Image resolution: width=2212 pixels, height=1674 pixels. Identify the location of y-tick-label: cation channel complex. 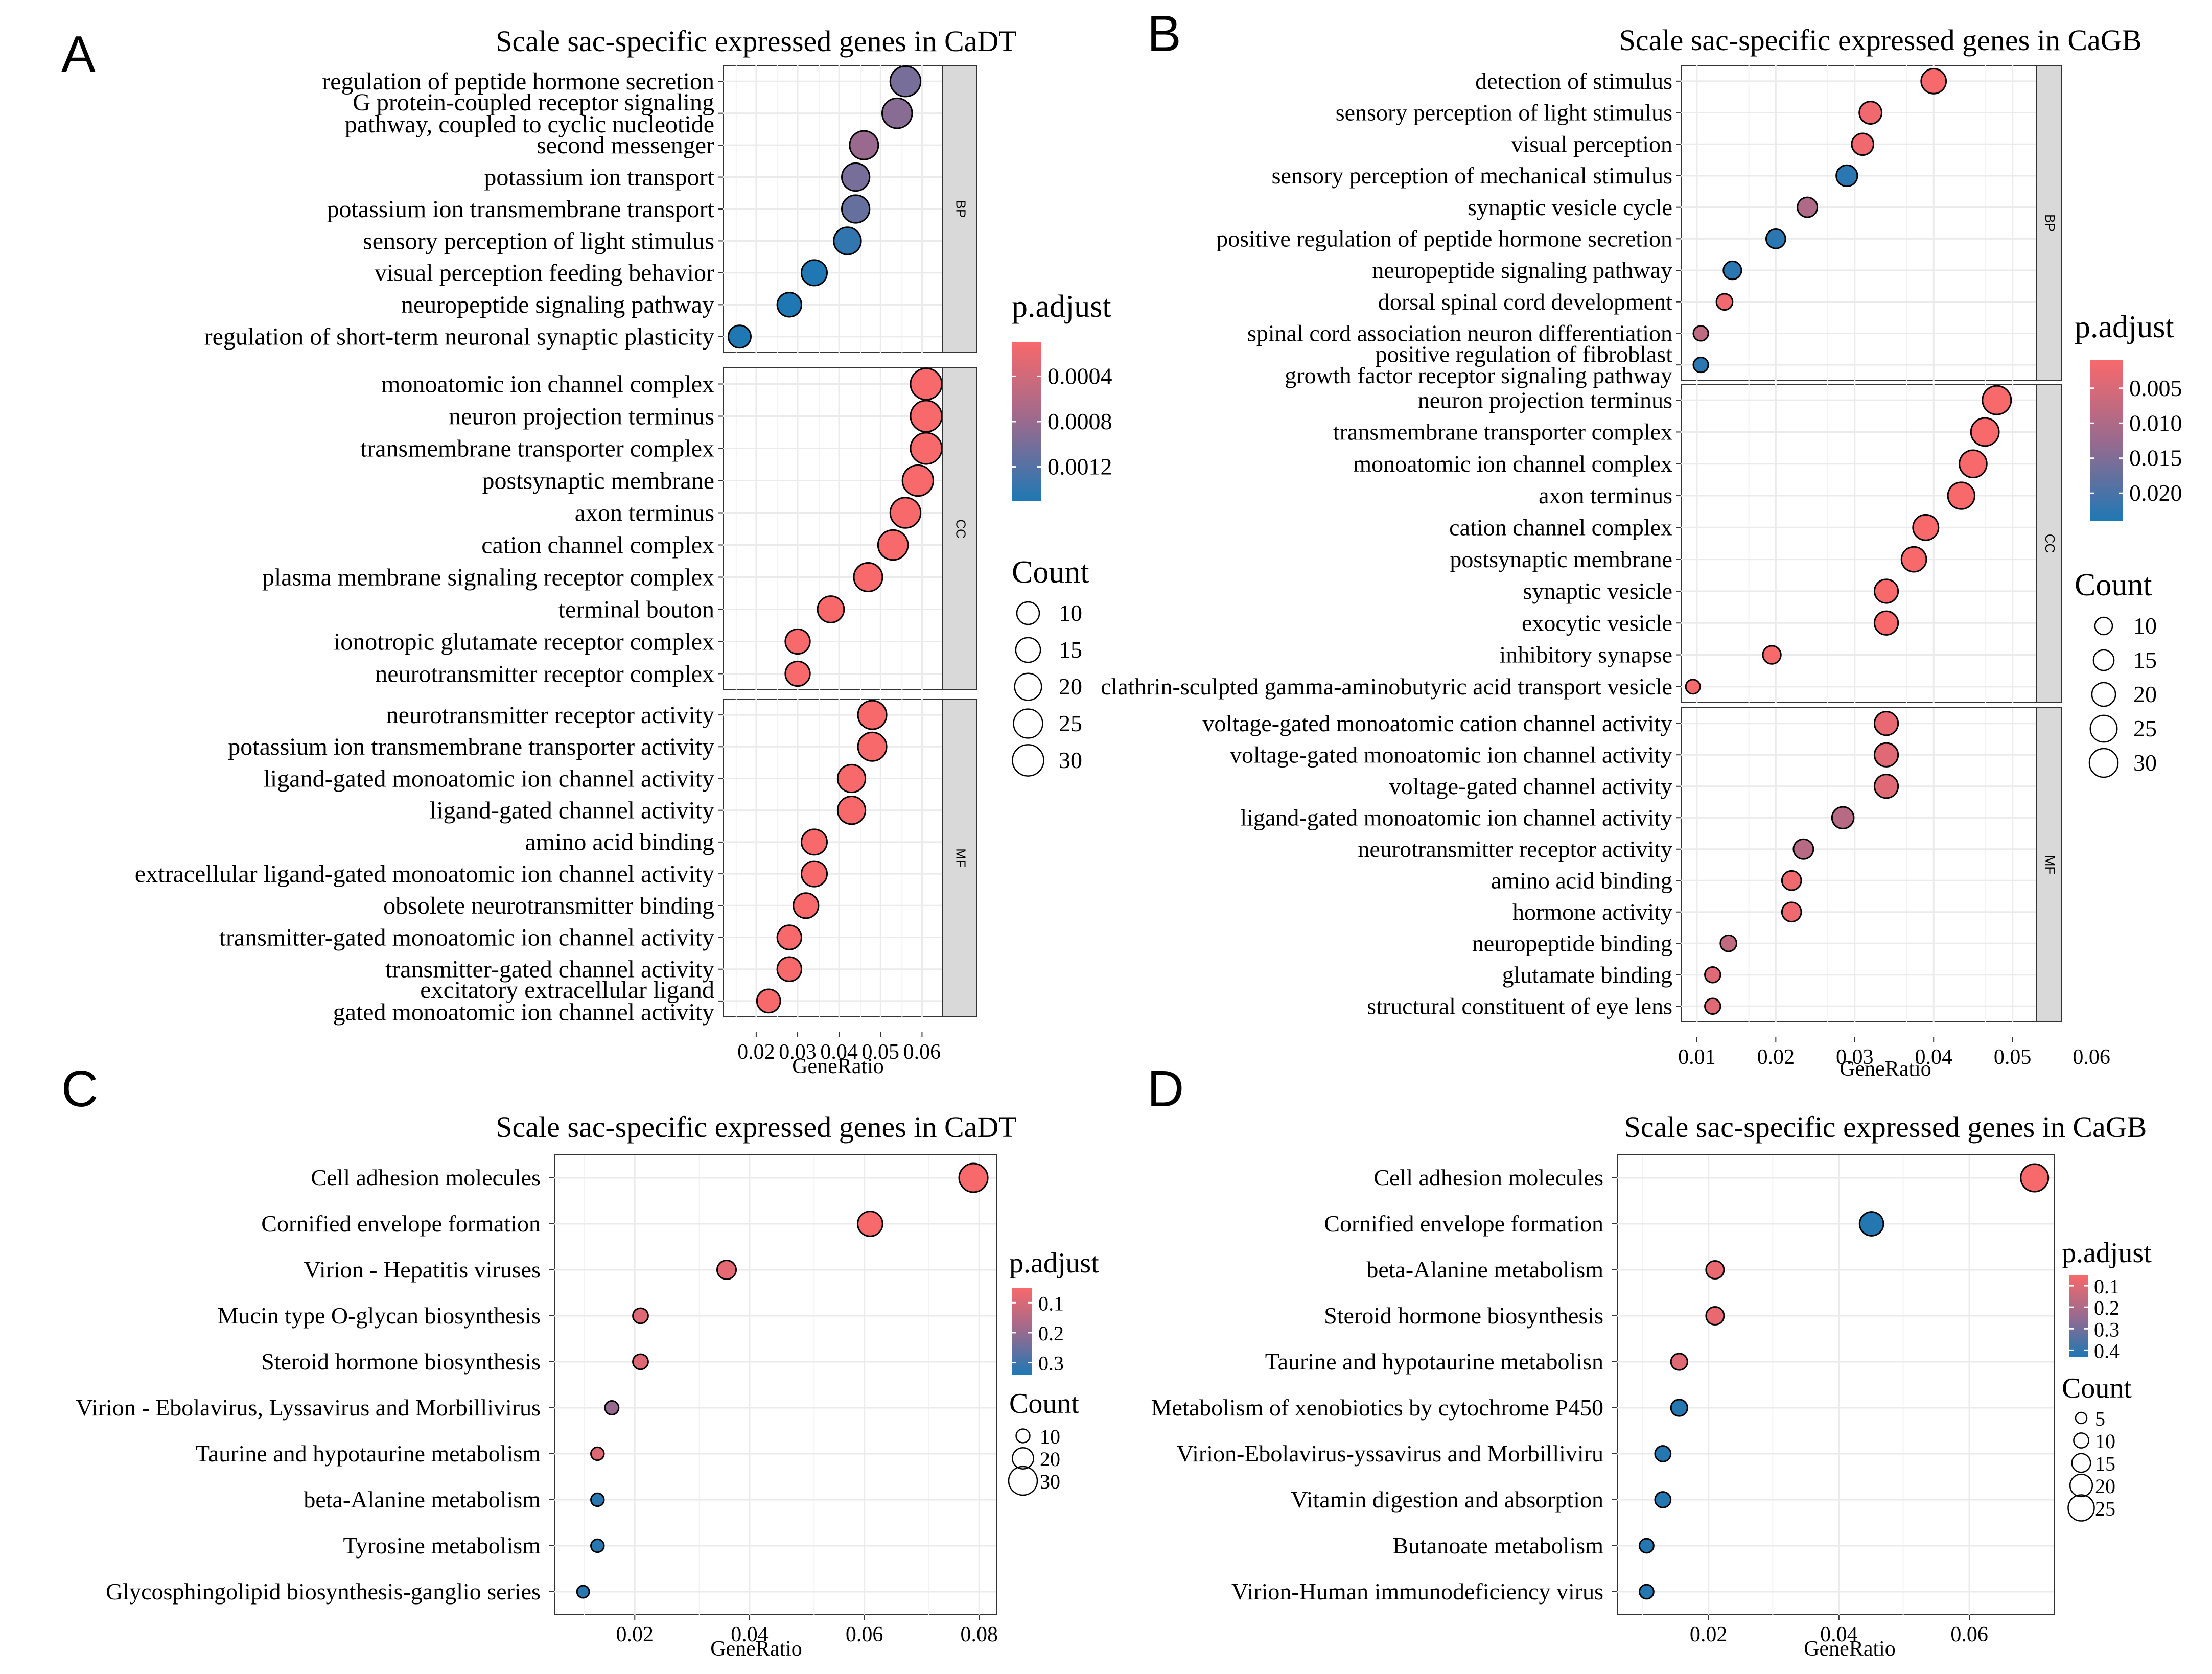
(1560, 528).